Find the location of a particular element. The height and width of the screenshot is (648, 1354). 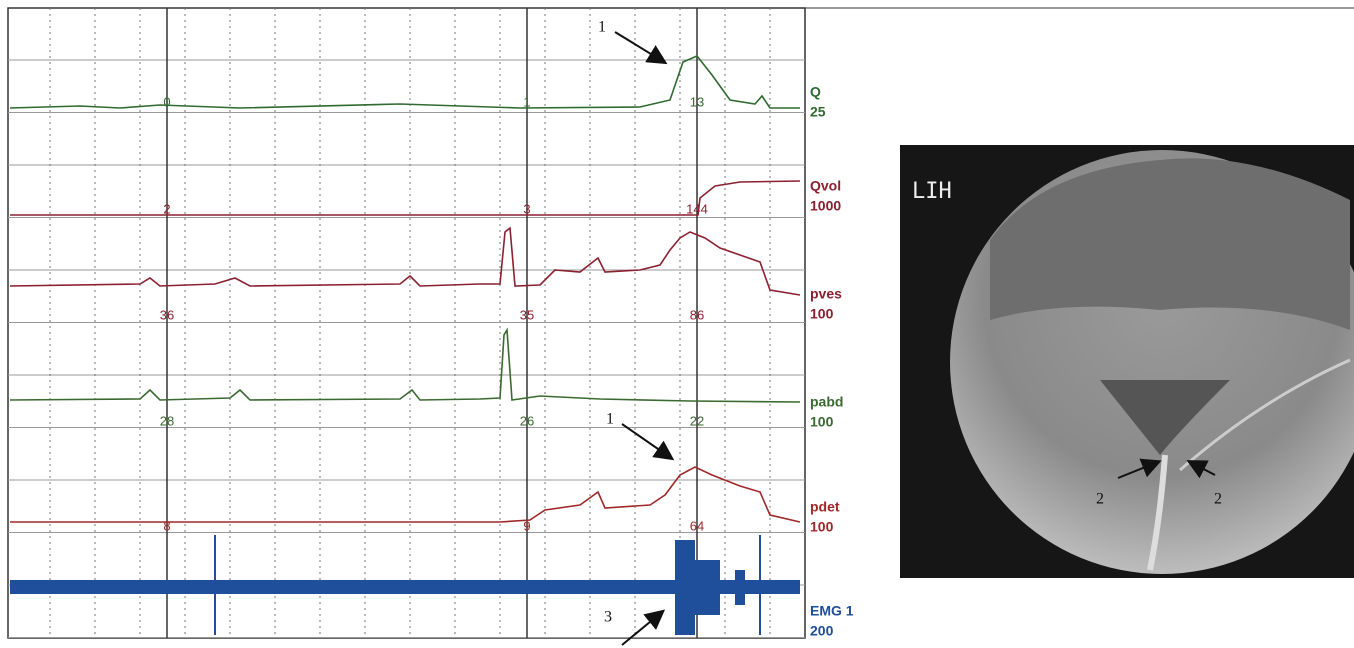

trace-pdet is located at coordinates (405, 494).